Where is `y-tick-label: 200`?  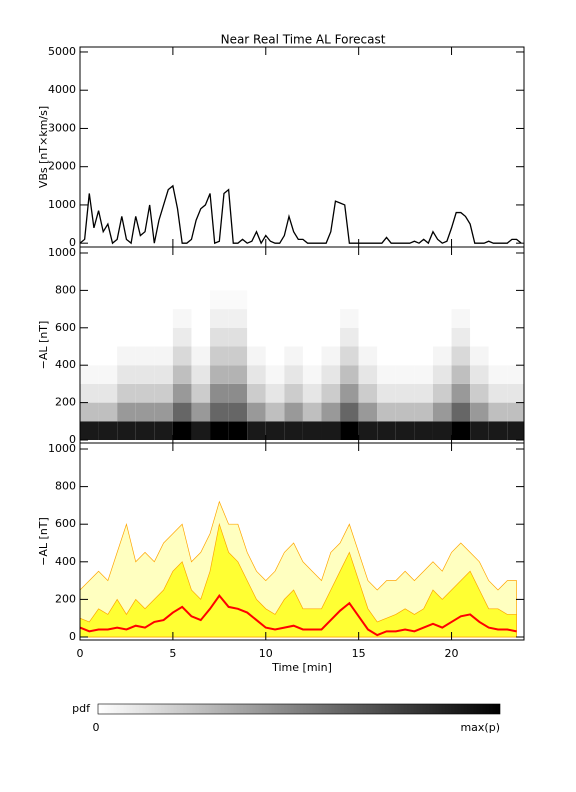
y-tick-label: 200 is located at coordinates (65, 402).